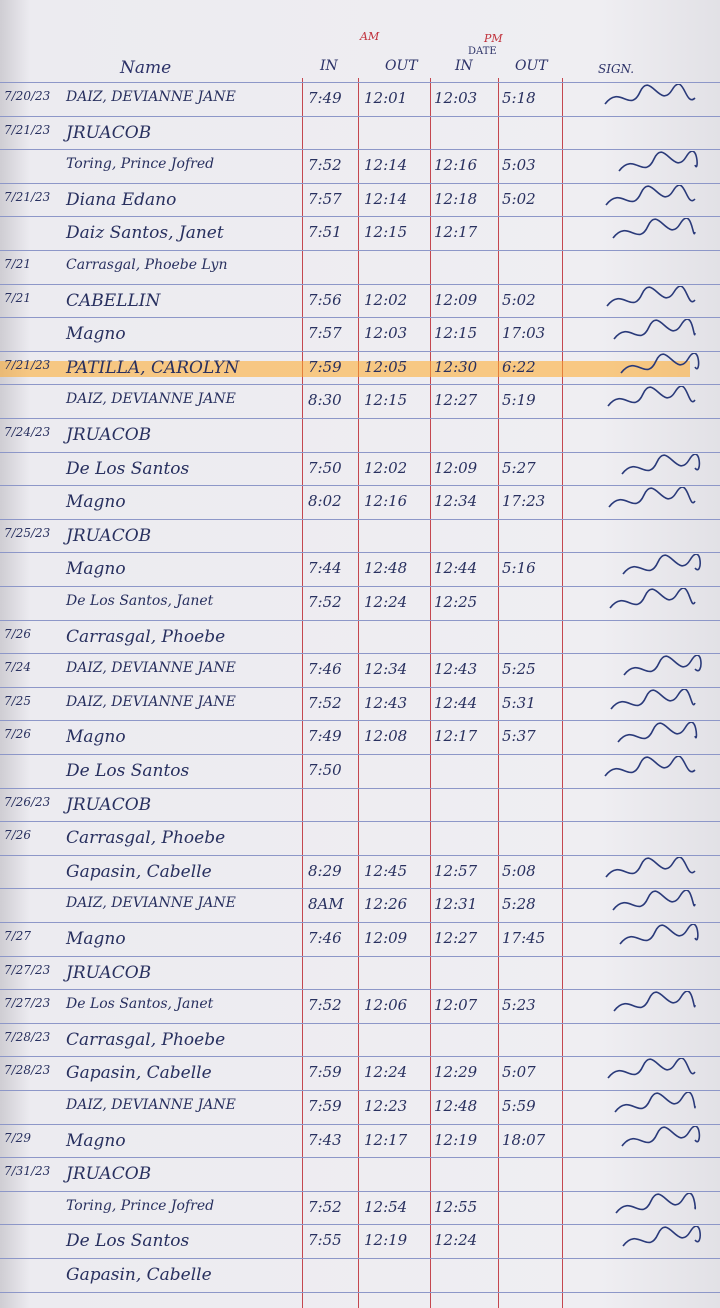 Image resolution: width=720 pixels, height=1308 pixels. Describe the element at coordinates (519, 366) in the screenshot. I see `pm-out-cell: 6:22` at that location.